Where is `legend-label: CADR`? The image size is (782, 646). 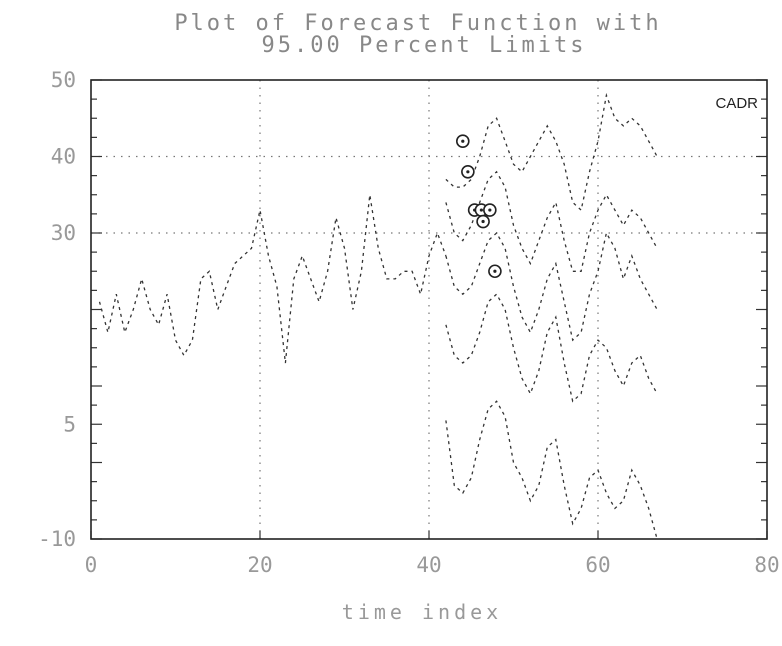
legend-label: CADR is located at coordinates (736, 103).